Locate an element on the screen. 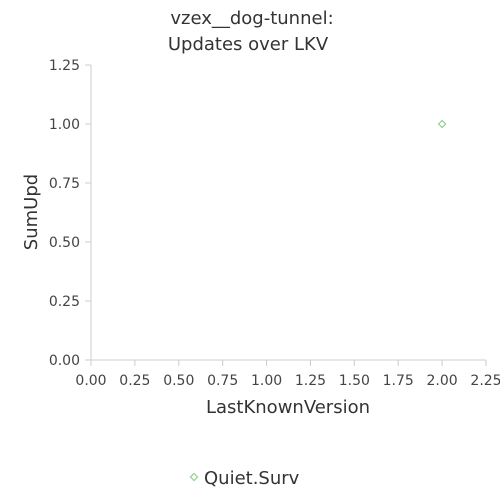  chart-title-line-2: Updates over LKV is located at coordinates (248, 44).